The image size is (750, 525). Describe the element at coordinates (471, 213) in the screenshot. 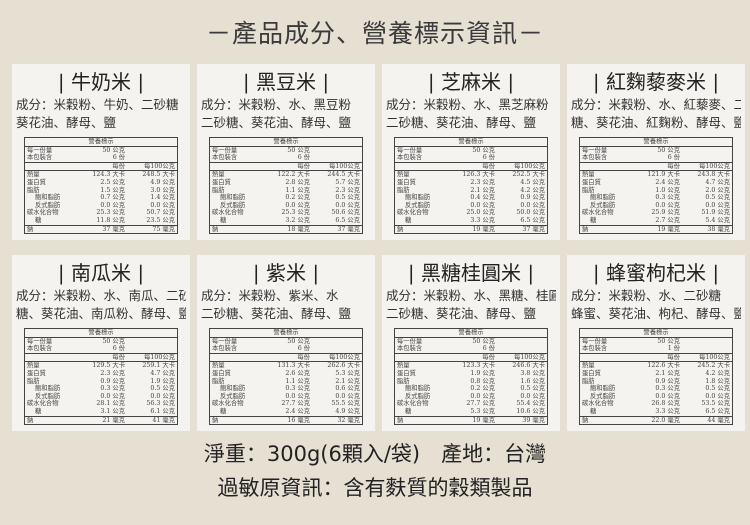

I see `nutrient-row: 碳水化合物 25.0 公克 50.0 公克` at that location.